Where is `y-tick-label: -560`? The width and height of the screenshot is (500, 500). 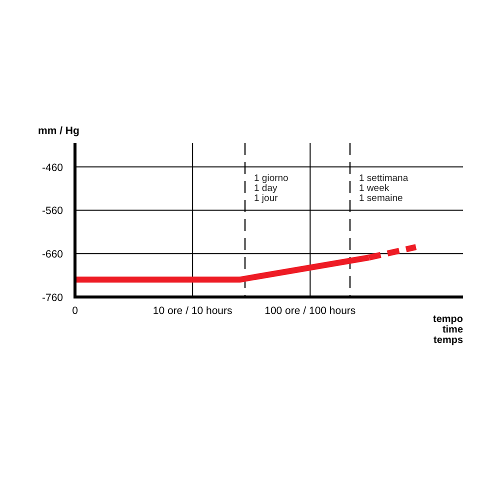 y-tick-label: -560 is located at coordinates (53, 211).